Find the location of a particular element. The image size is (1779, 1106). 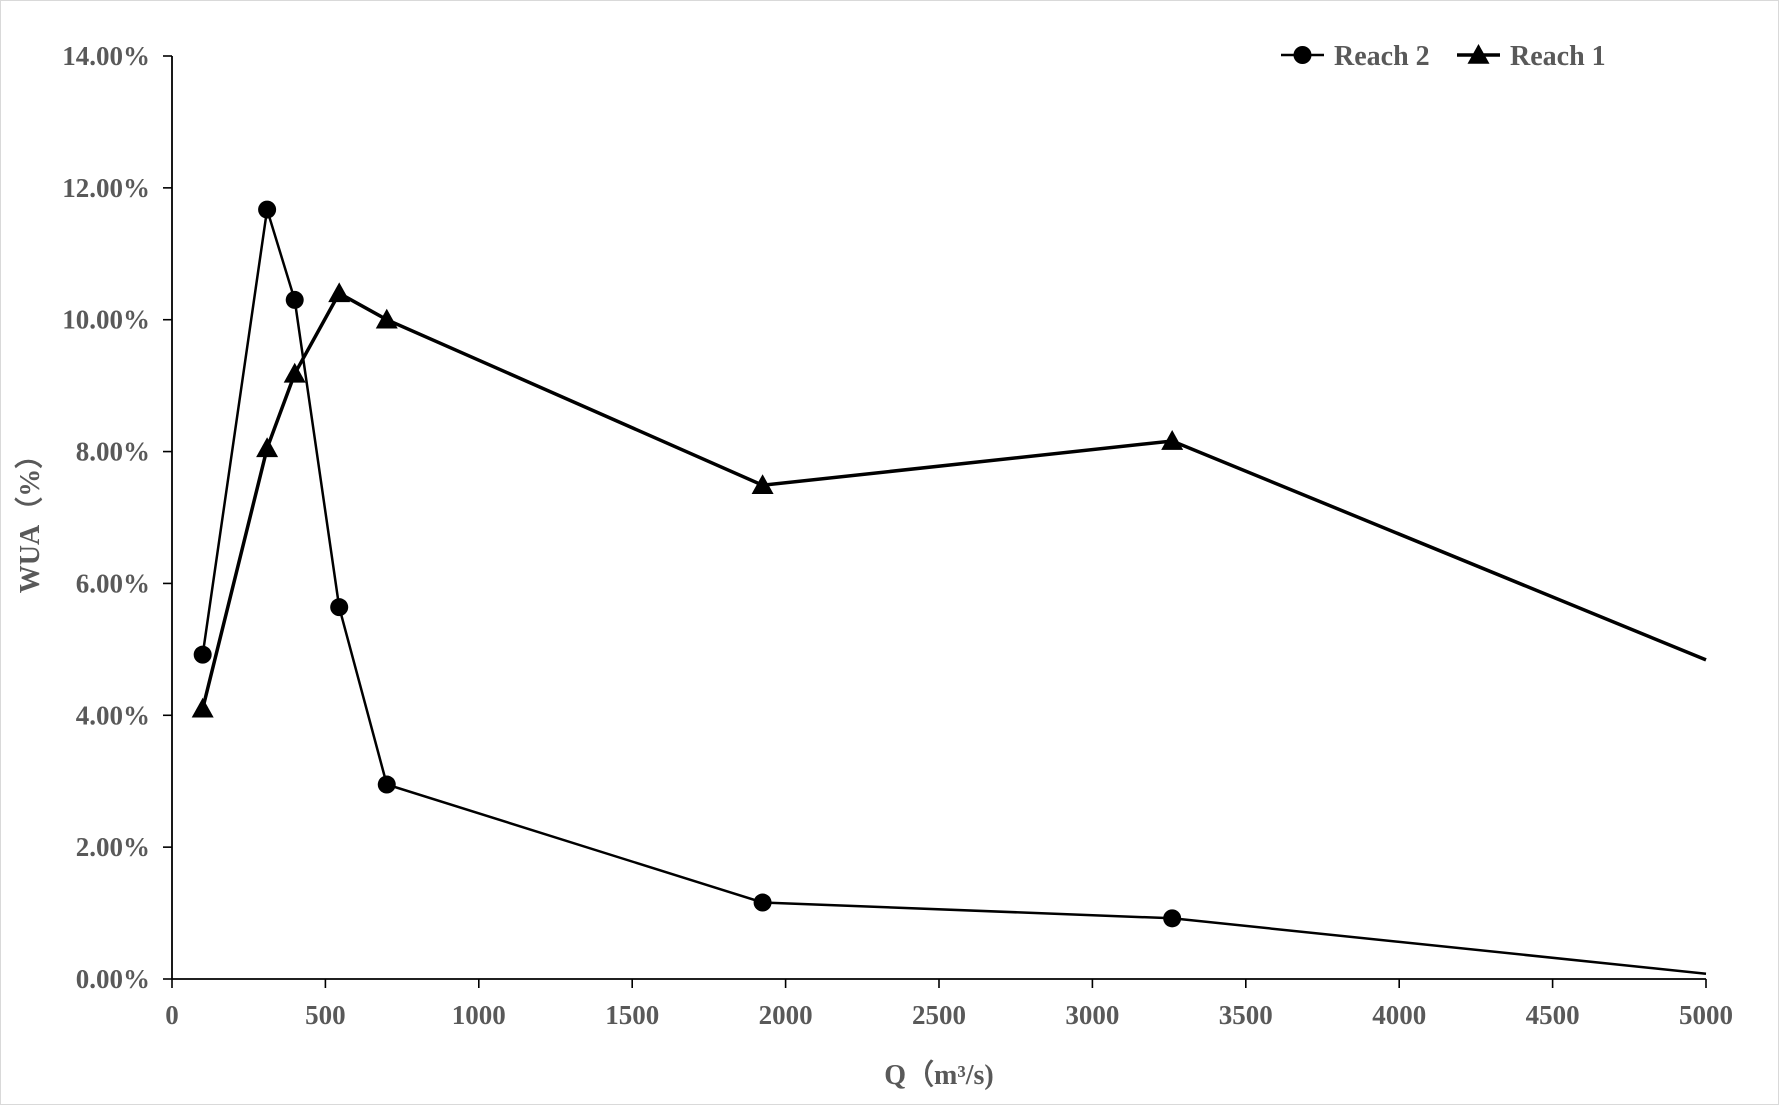

legend-item-reach-2: Reach 2 is located at coordinates (1355, 56).